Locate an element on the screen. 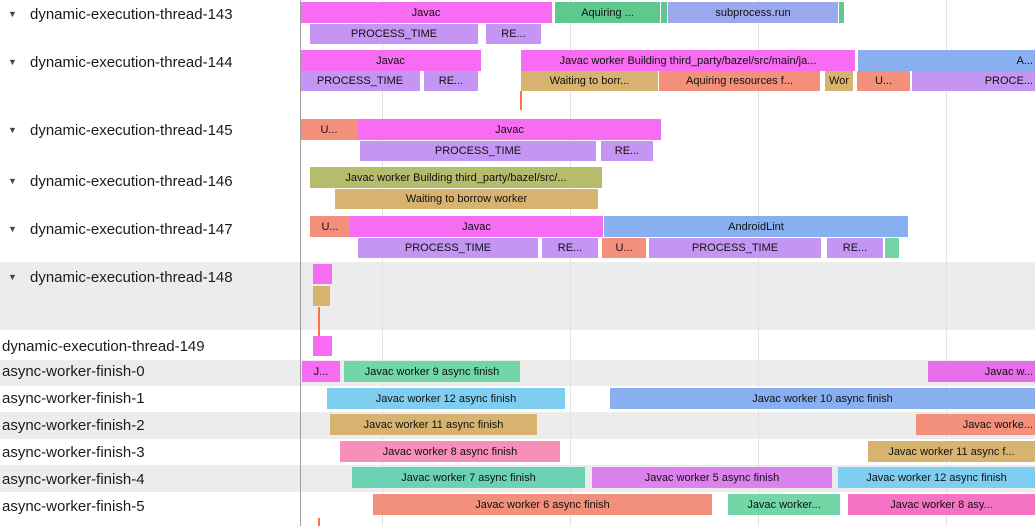 The height and width of the screenshot is (526, 1035). track-label: ▼ dynamic-execution-thread-143 is located at coordinates (120, 14).